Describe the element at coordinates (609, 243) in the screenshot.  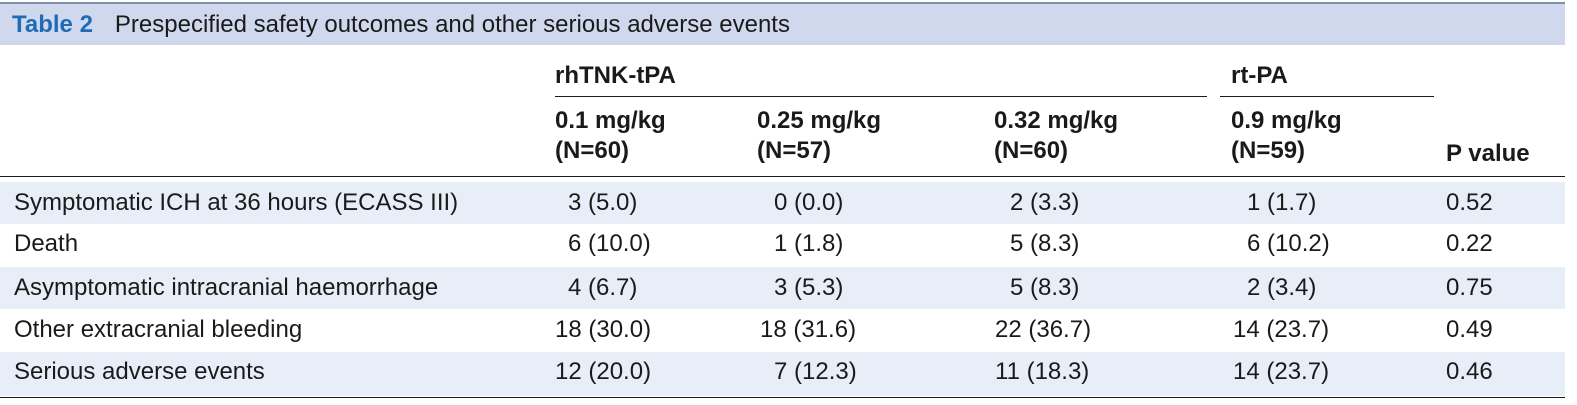
I see `row-value-1: 6 (10.0)` at that location.